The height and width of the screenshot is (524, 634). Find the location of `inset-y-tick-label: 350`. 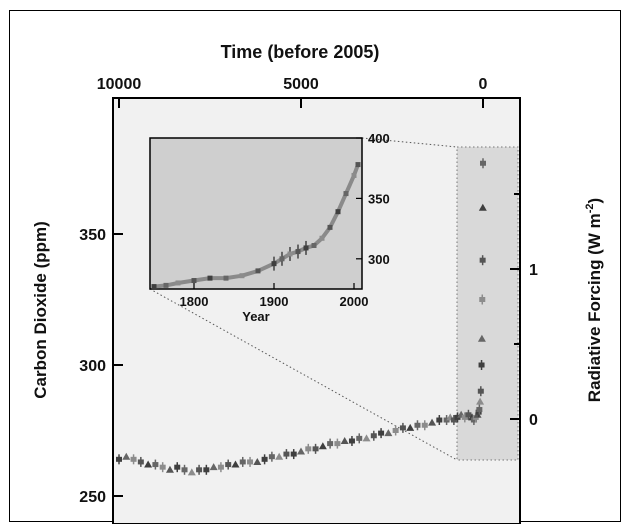

inset-y-tick-label: 350 is located at coordinates (379, 198).